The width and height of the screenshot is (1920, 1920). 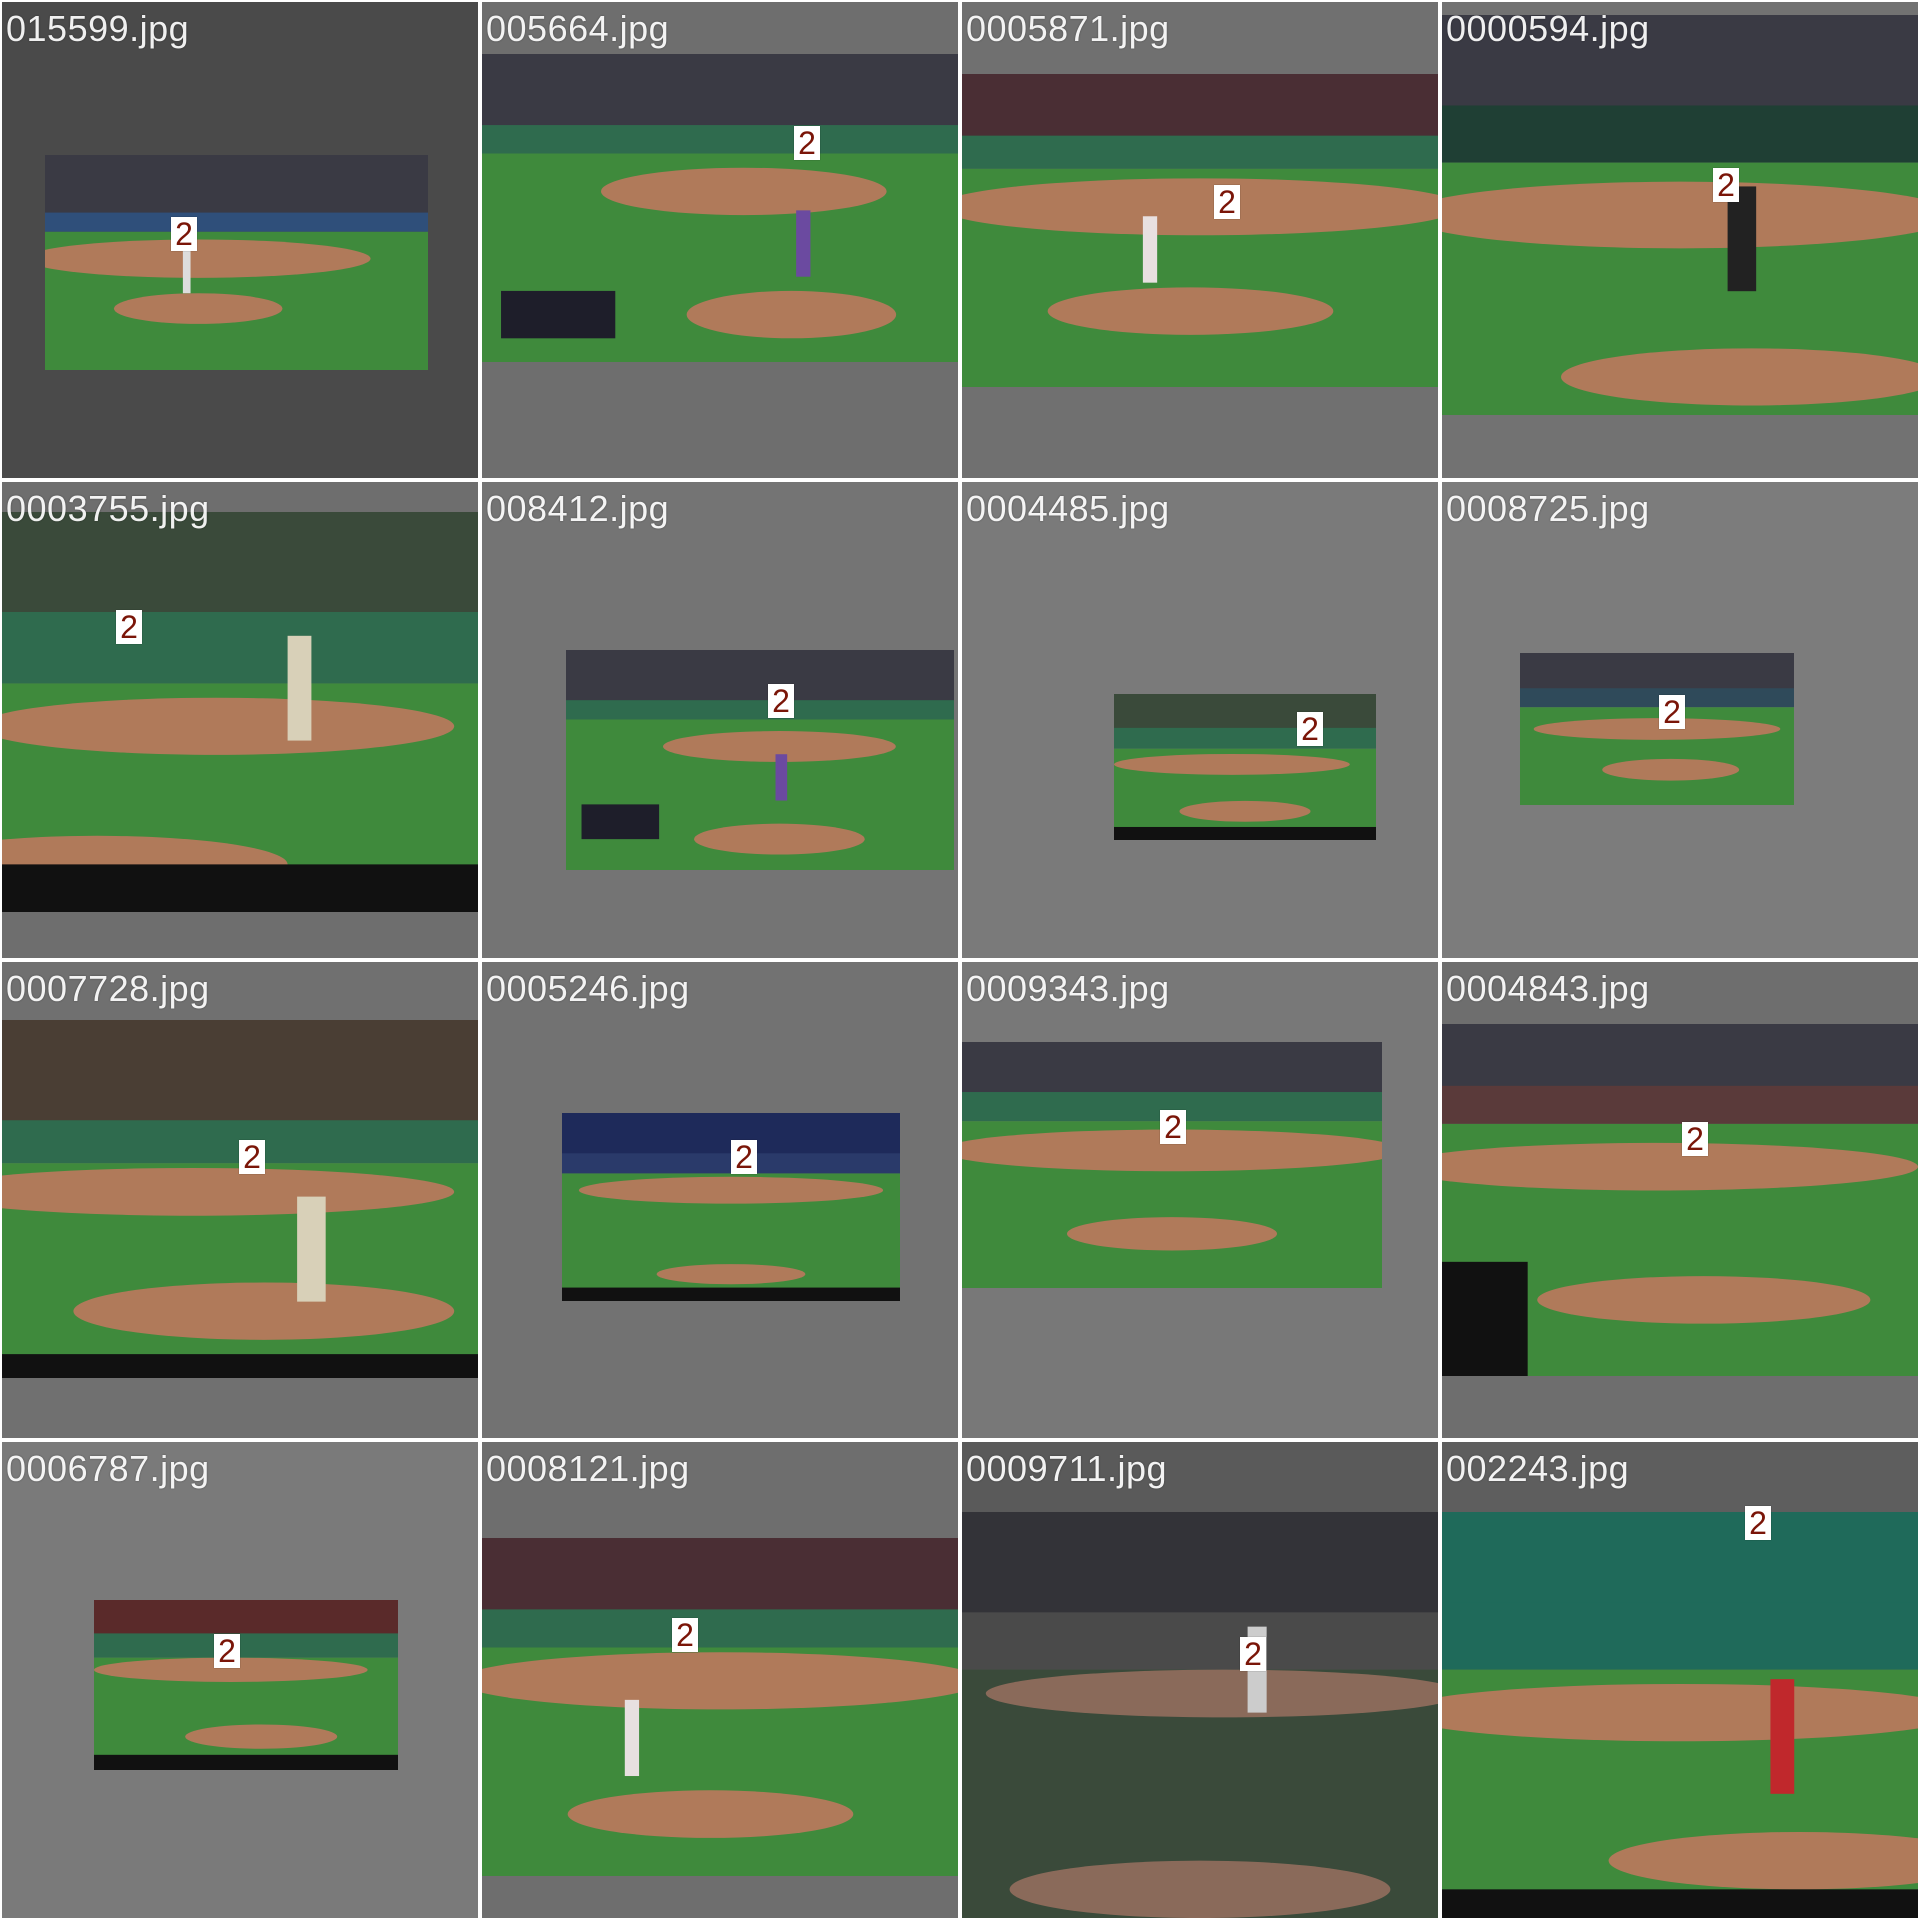 I want to click on tile-filename: 0008725.jpg, so click(x=1548, y=508).